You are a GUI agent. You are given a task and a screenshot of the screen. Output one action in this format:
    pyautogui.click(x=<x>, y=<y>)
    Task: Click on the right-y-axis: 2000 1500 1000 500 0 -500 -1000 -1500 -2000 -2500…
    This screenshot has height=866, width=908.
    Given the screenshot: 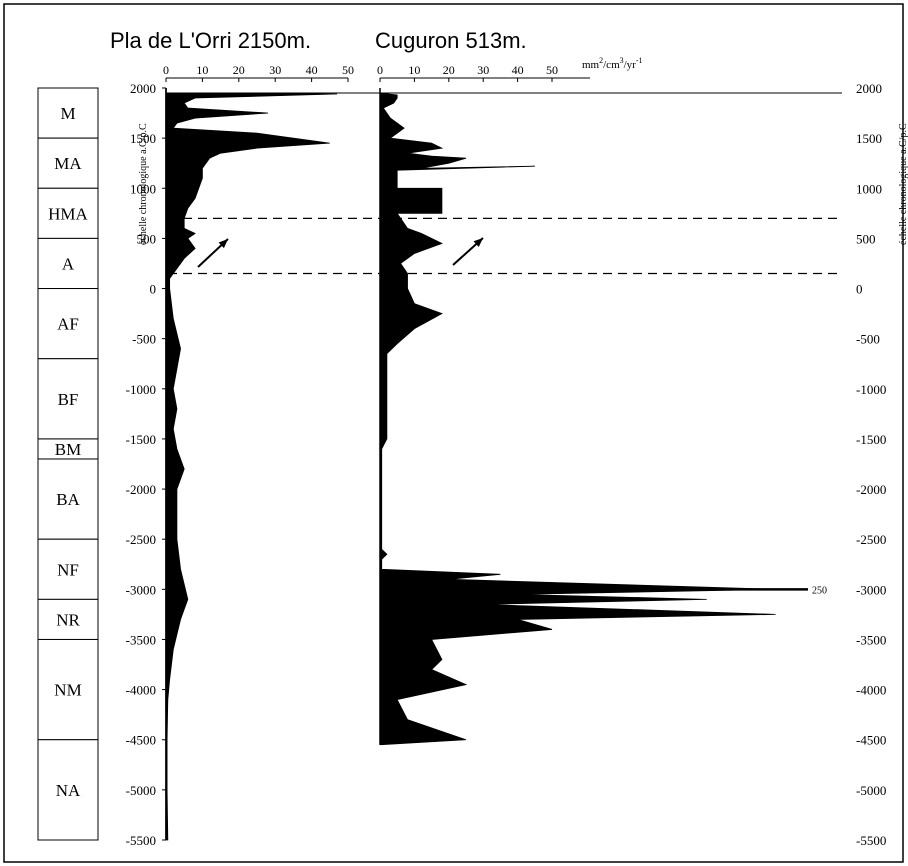 What is the action you would take?
    pyautogui.click(x=871, y=464)
    